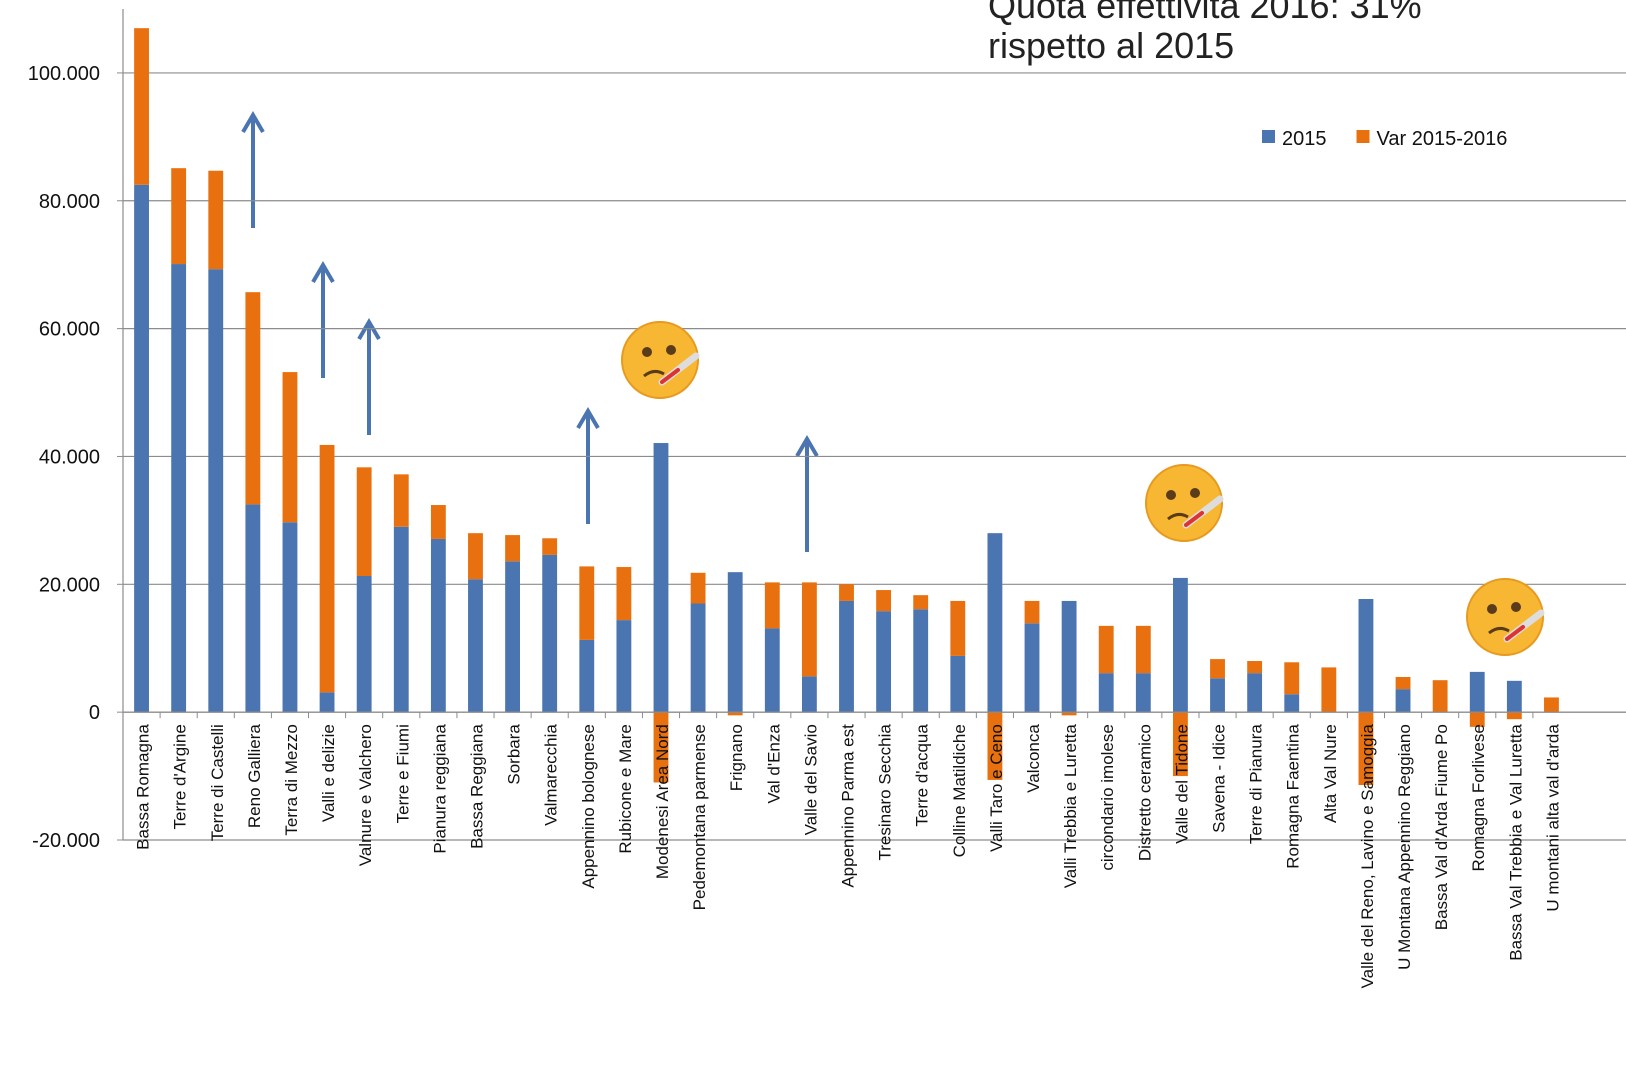 Image resolution: width=1626 pixels, height=1090 pixels. Describe the element at coordinates (1205, 13) in the screenshot. I see `chart-title: Quota effettività 2016: 31%` at that location.